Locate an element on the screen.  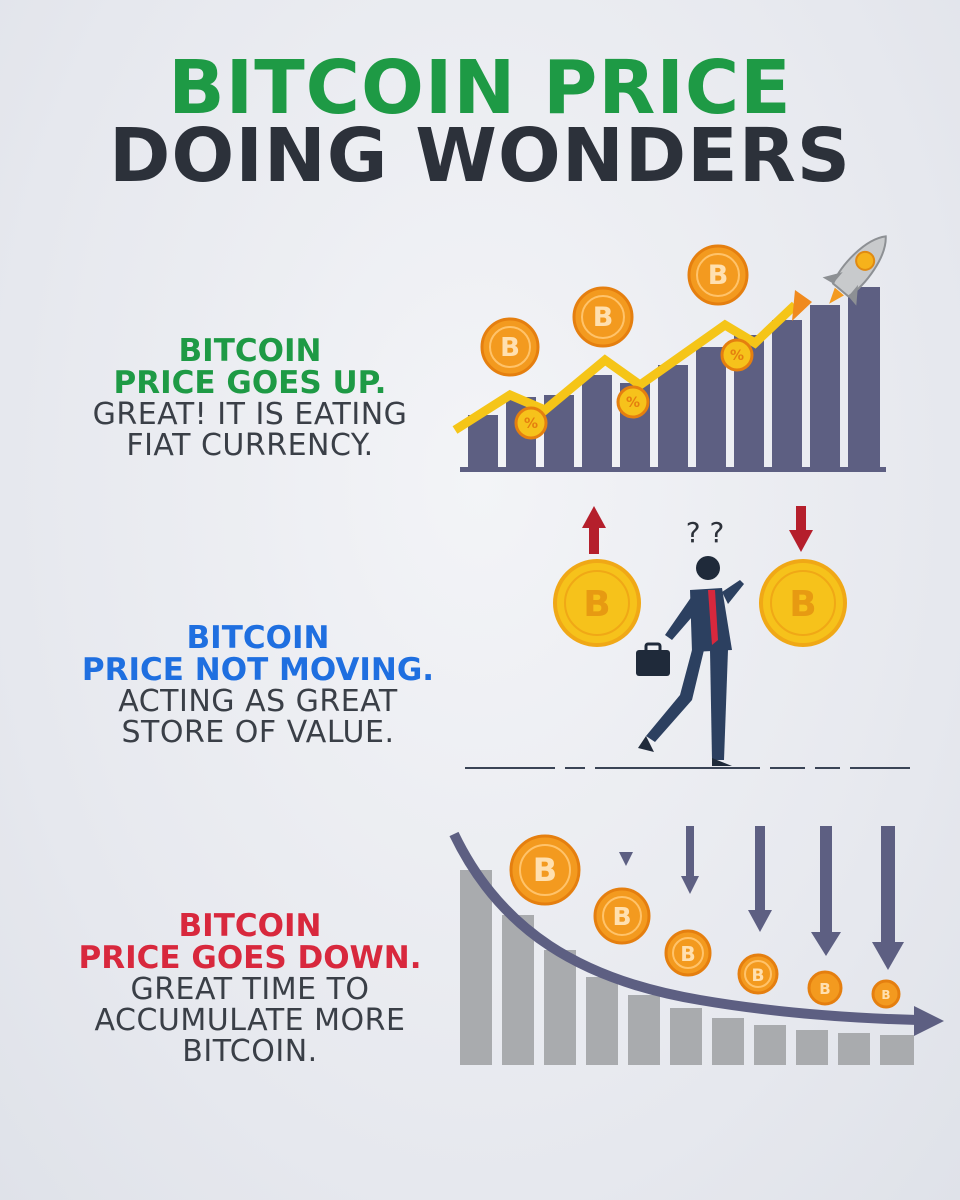
section-down-body-1: GREAT TIME TO is located at coordinates (250, 989).